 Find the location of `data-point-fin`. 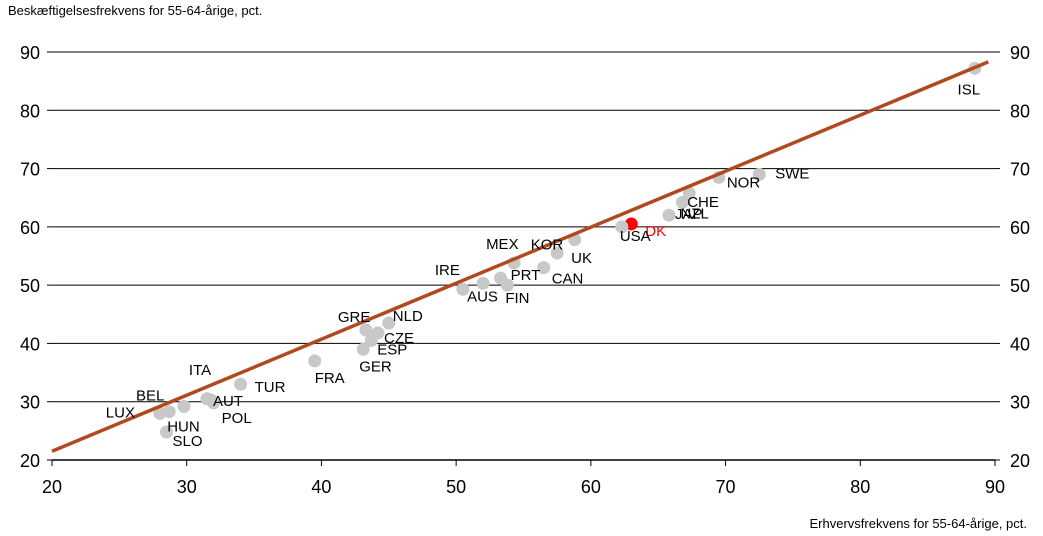

data-point-fin is located at coordinates (507, 285).